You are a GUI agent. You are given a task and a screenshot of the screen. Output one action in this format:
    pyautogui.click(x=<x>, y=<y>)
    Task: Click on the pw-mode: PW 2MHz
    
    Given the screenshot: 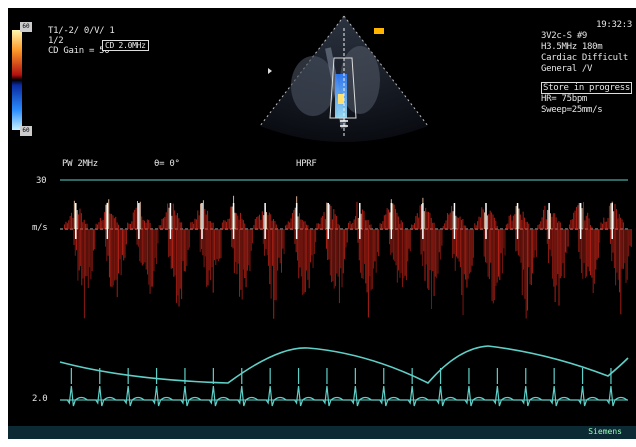 What is the action you would take?
    pyautogui.click(x=80, y=164)
    